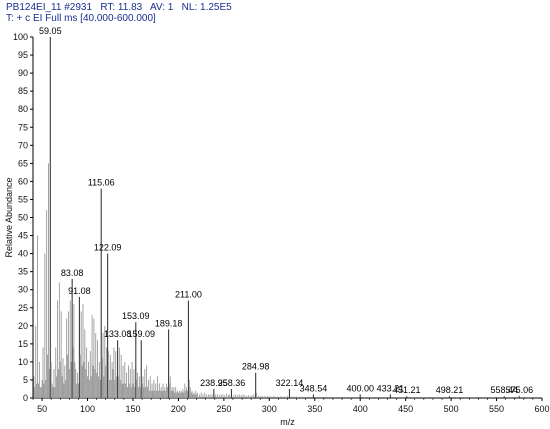 This screenshot has height=429, width=550. I want to click on y-tick-label: 45, so click(23, 236).